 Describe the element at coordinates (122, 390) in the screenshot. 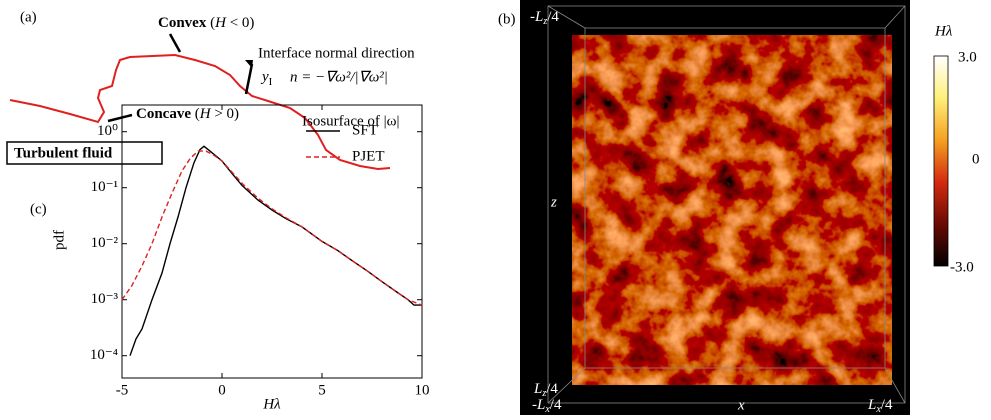

I see `x-tick-label: -5` at that location.